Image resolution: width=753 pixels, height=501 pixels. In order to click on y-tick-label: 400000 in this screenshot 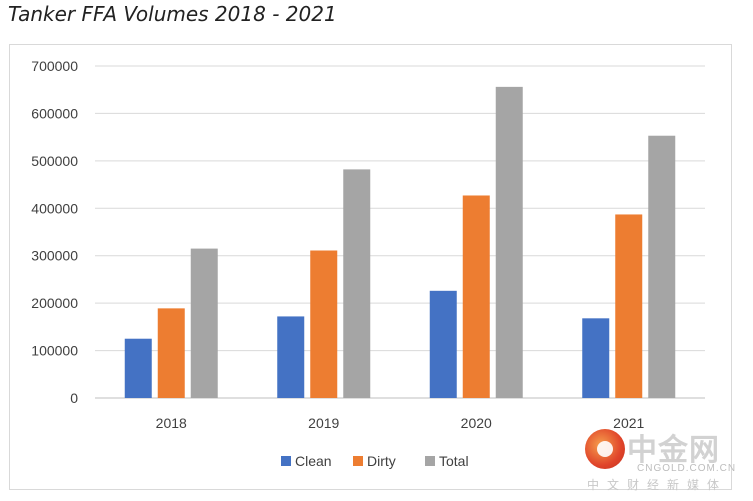, I will do `click(54, 208)`.